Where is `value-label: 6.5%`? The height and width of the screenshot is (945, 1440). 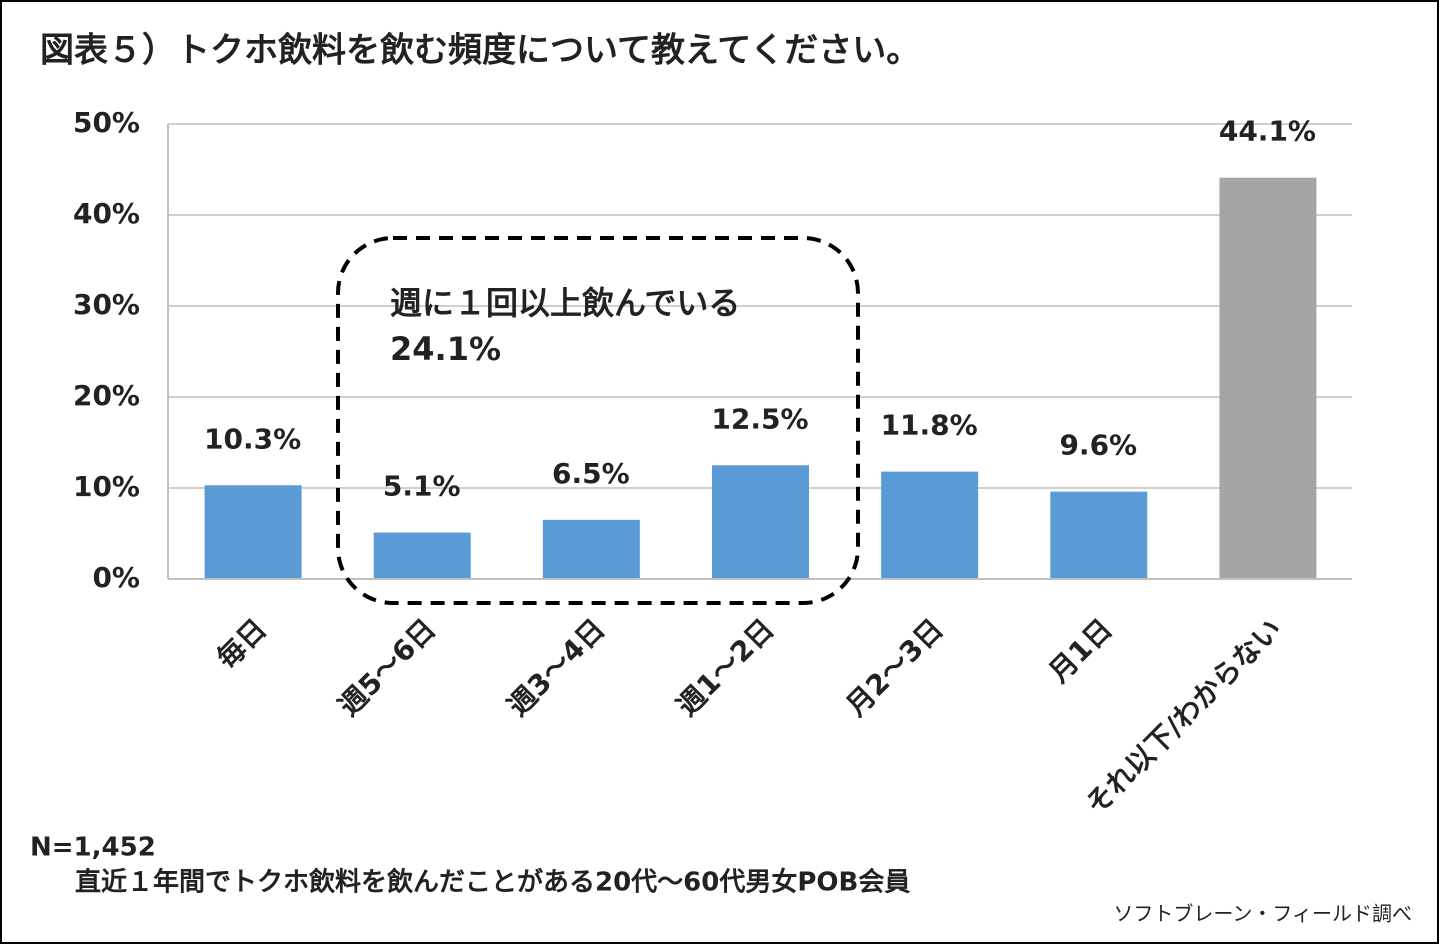 value-label: 6.5% is located at coordinates (591, 473).